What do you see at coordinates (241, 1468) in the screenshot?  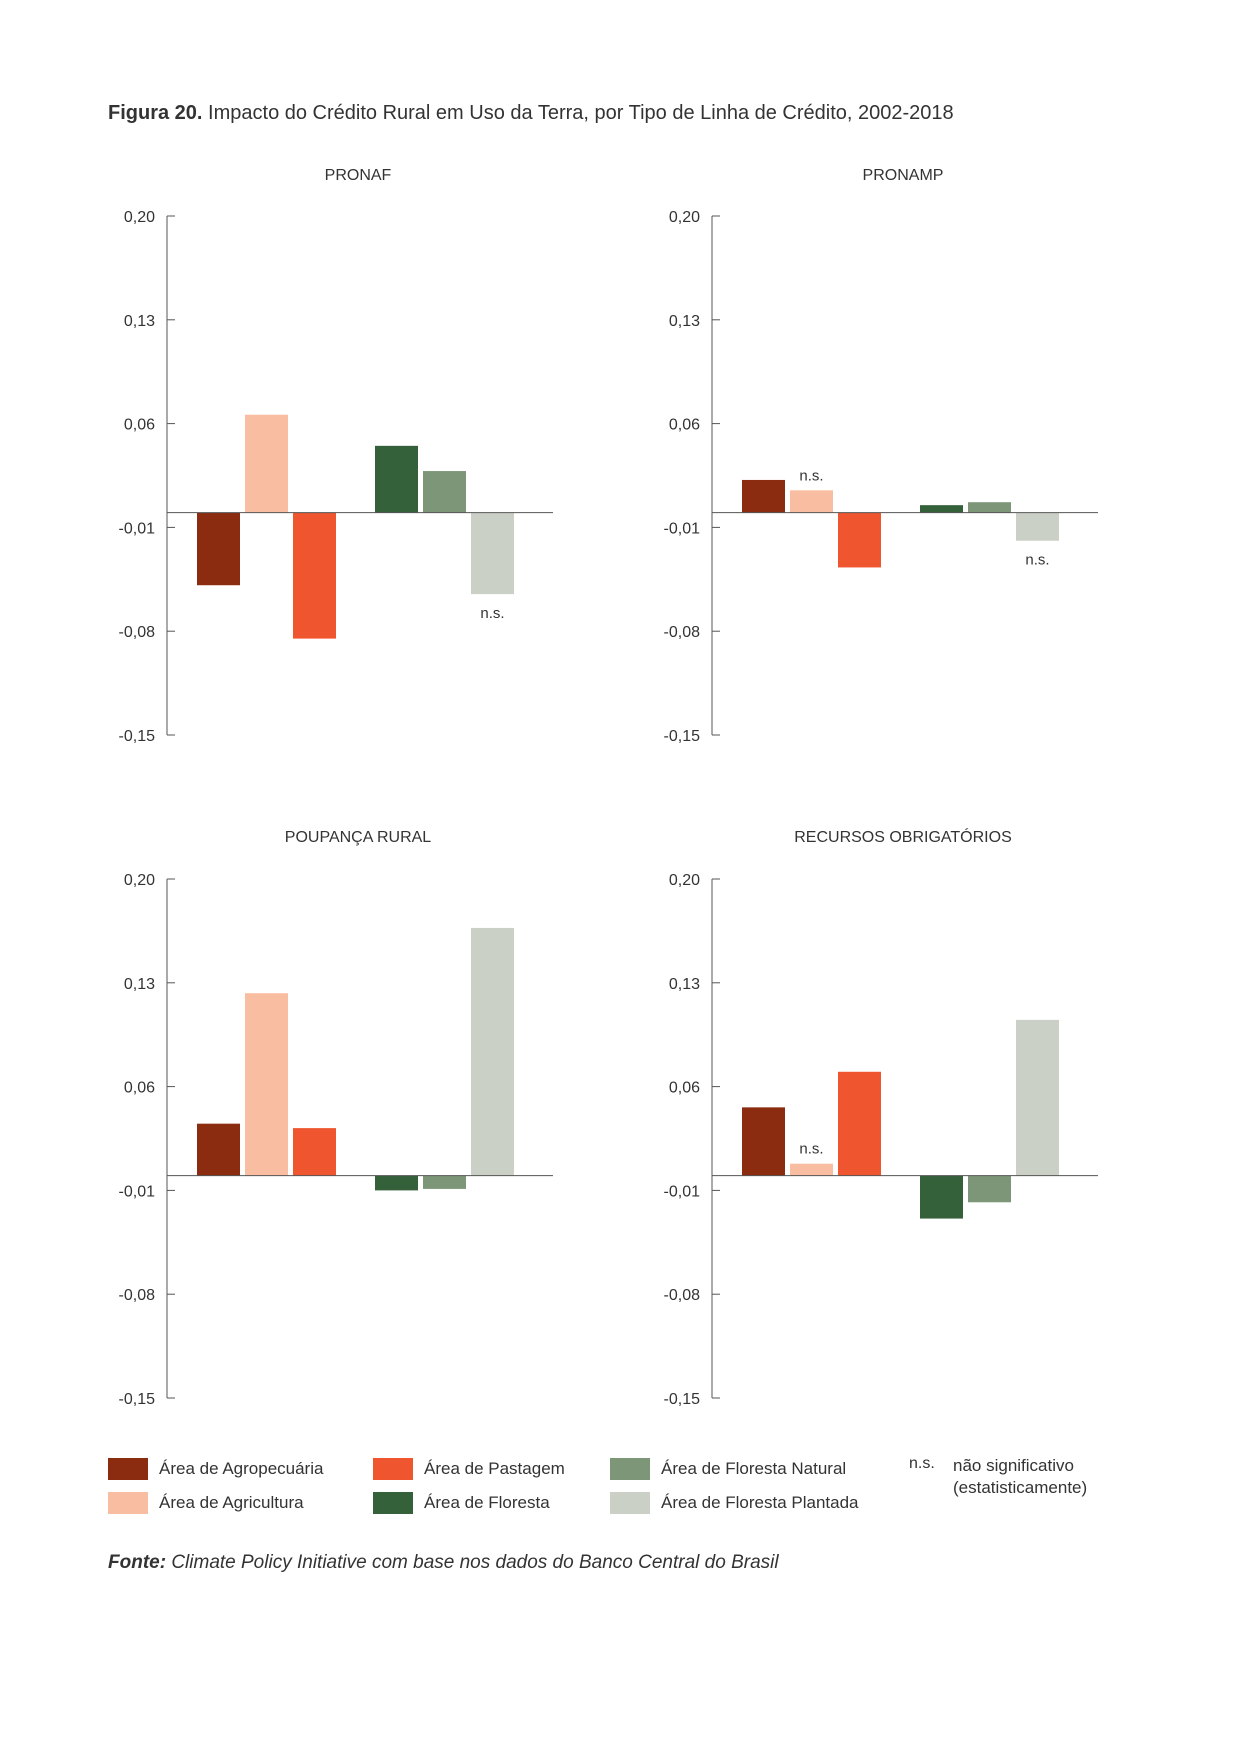 I see `legend-label-agropecuaria: Área de Agropecuária` at bounding box center [241, 1468].